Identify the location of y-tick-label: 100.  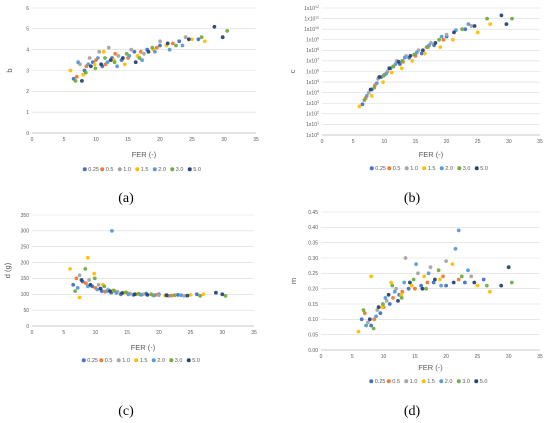
(25, 295).